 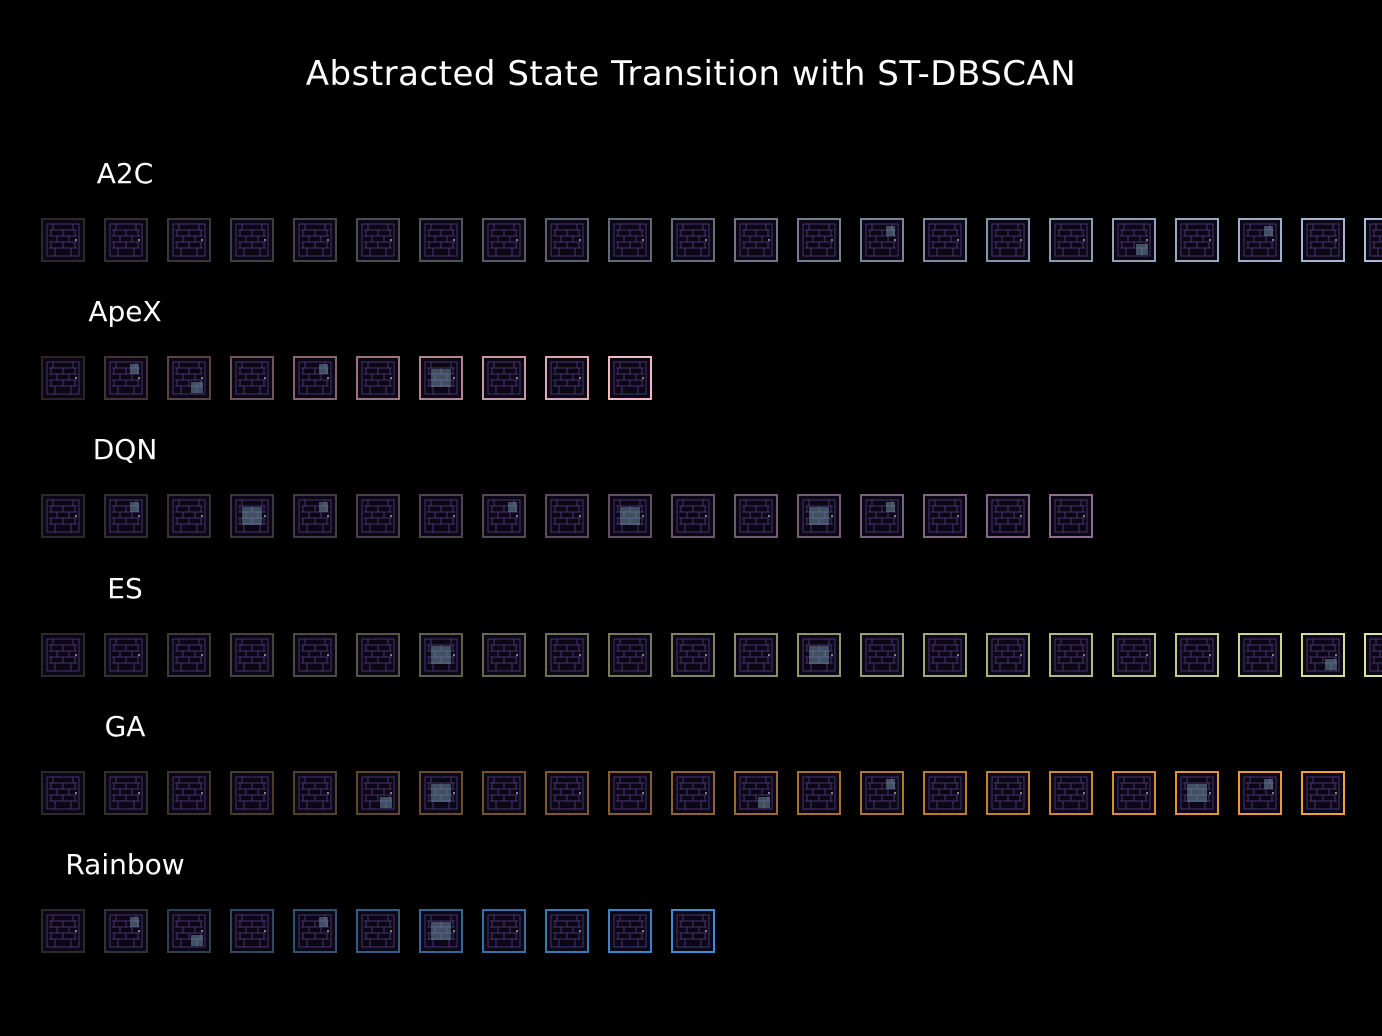 I want to click on state-row-rainbow, so click(x=691, y=933).